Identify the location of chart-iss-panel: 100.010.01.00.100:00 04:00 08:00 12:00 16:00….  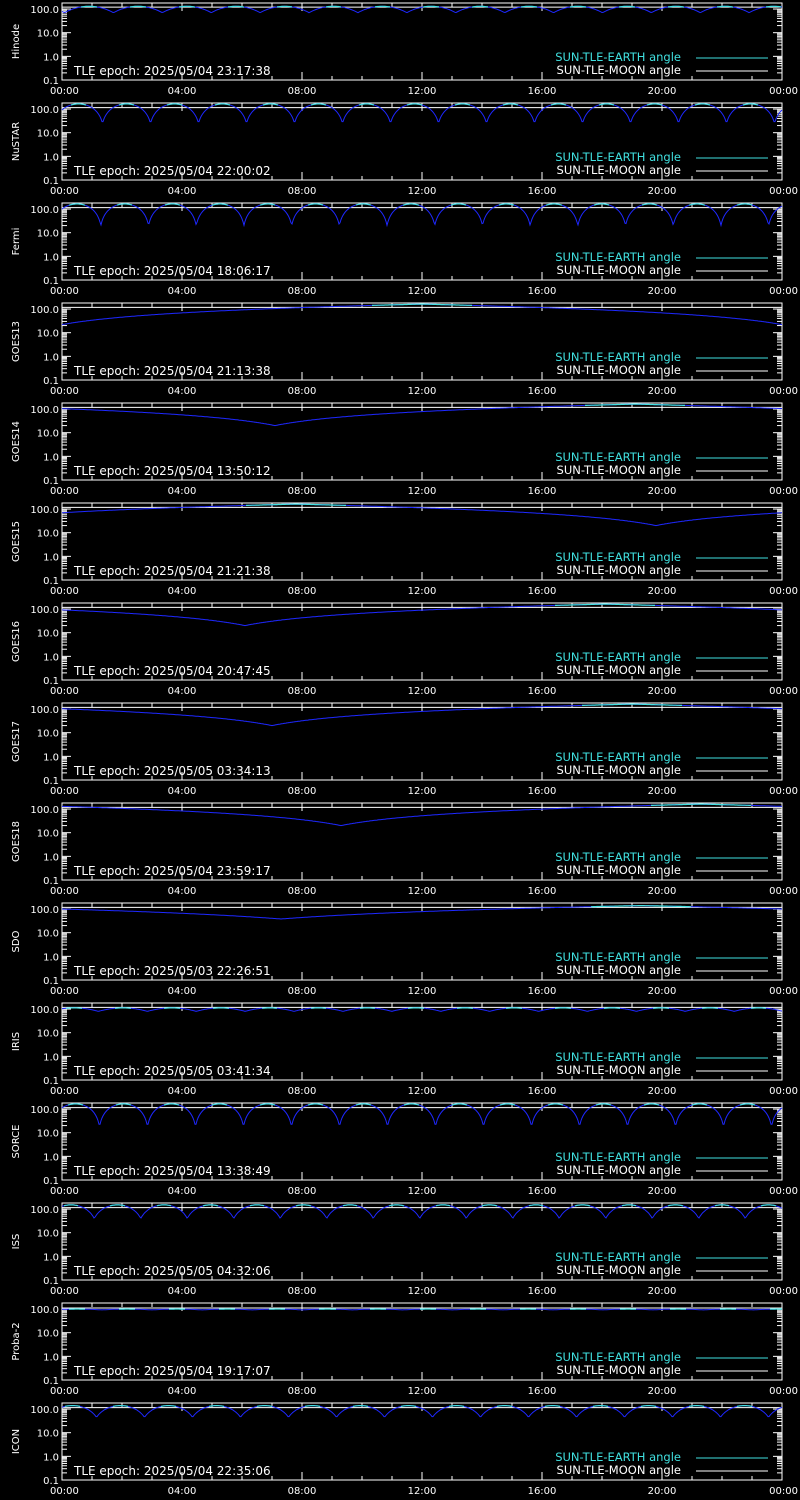
(404, 1249).